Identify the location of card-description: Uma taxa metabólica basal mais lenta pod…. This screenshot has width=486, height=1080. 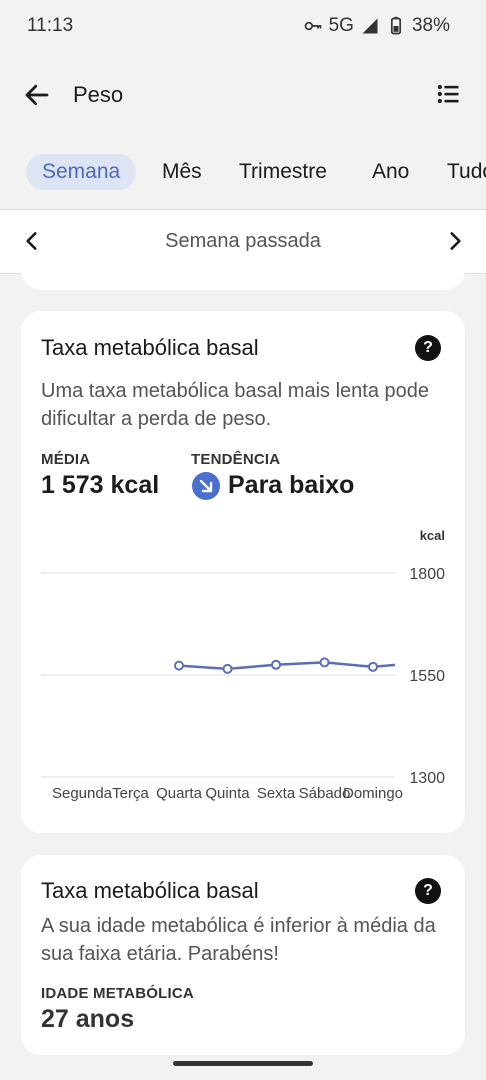
(235, 405).